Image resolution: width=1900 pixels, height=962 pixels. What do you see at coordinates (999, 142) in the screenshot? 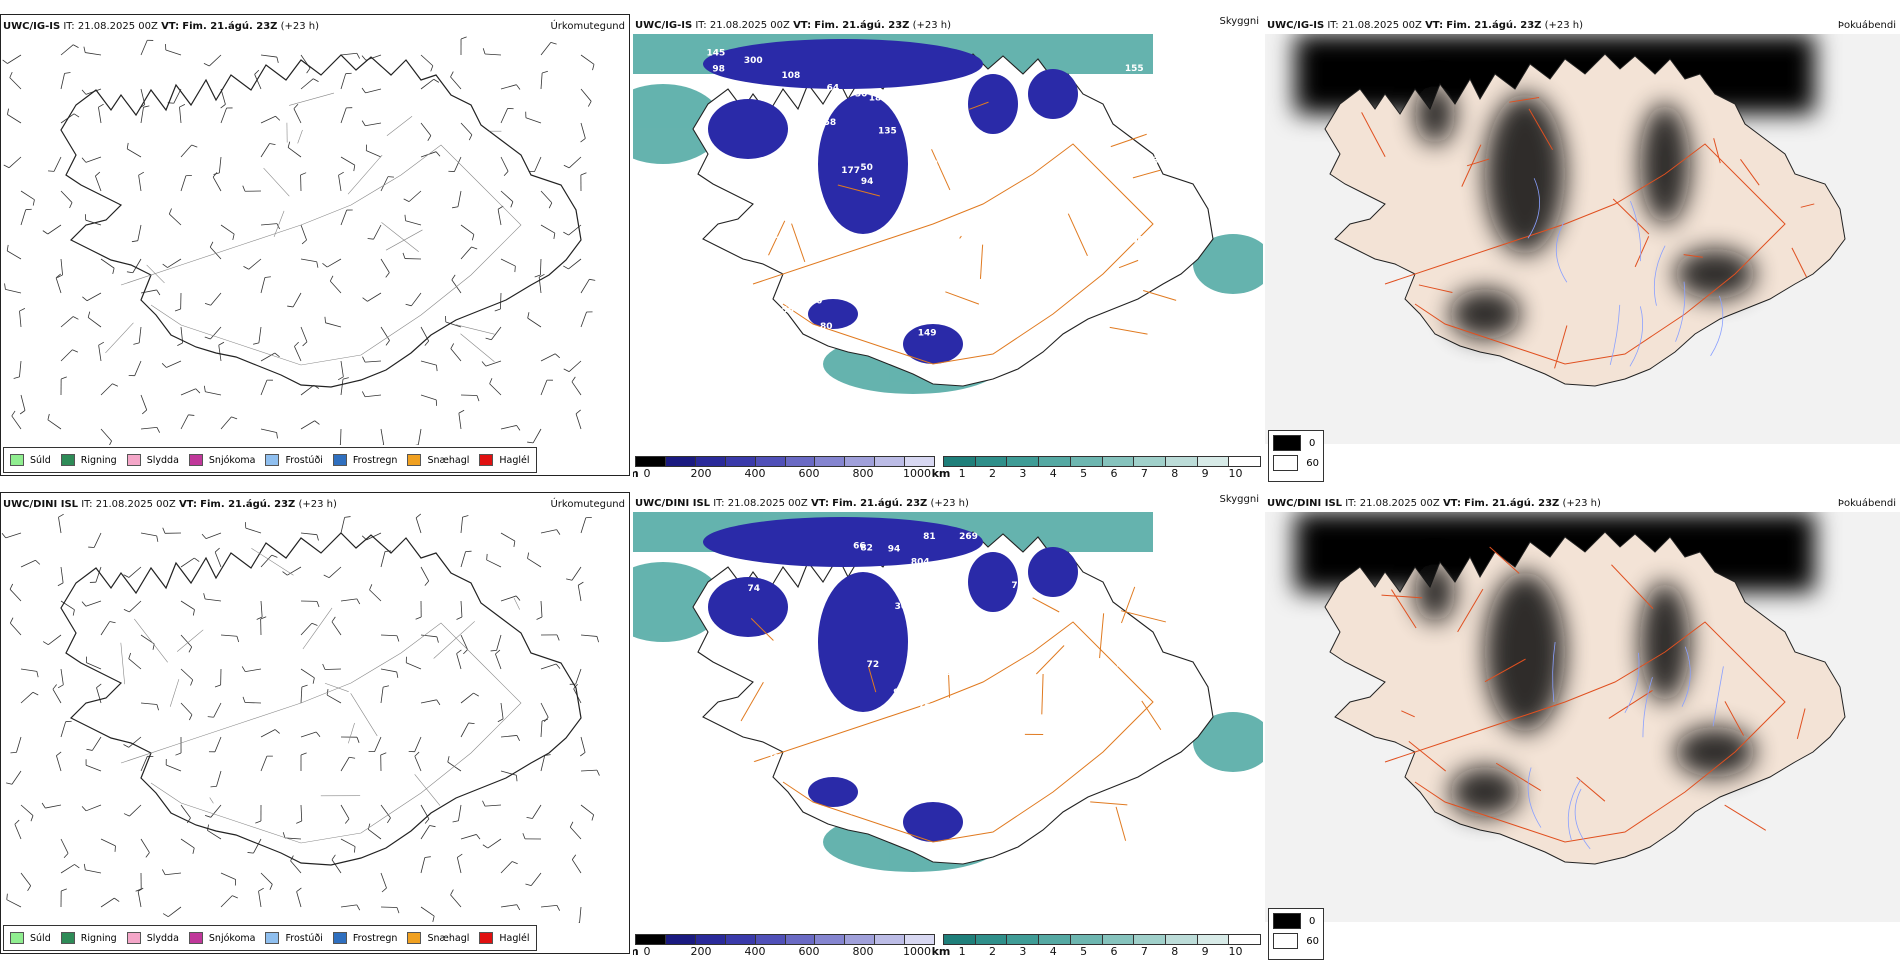
I see `cloud-base-label: 101` at bounding box center [999, 142].